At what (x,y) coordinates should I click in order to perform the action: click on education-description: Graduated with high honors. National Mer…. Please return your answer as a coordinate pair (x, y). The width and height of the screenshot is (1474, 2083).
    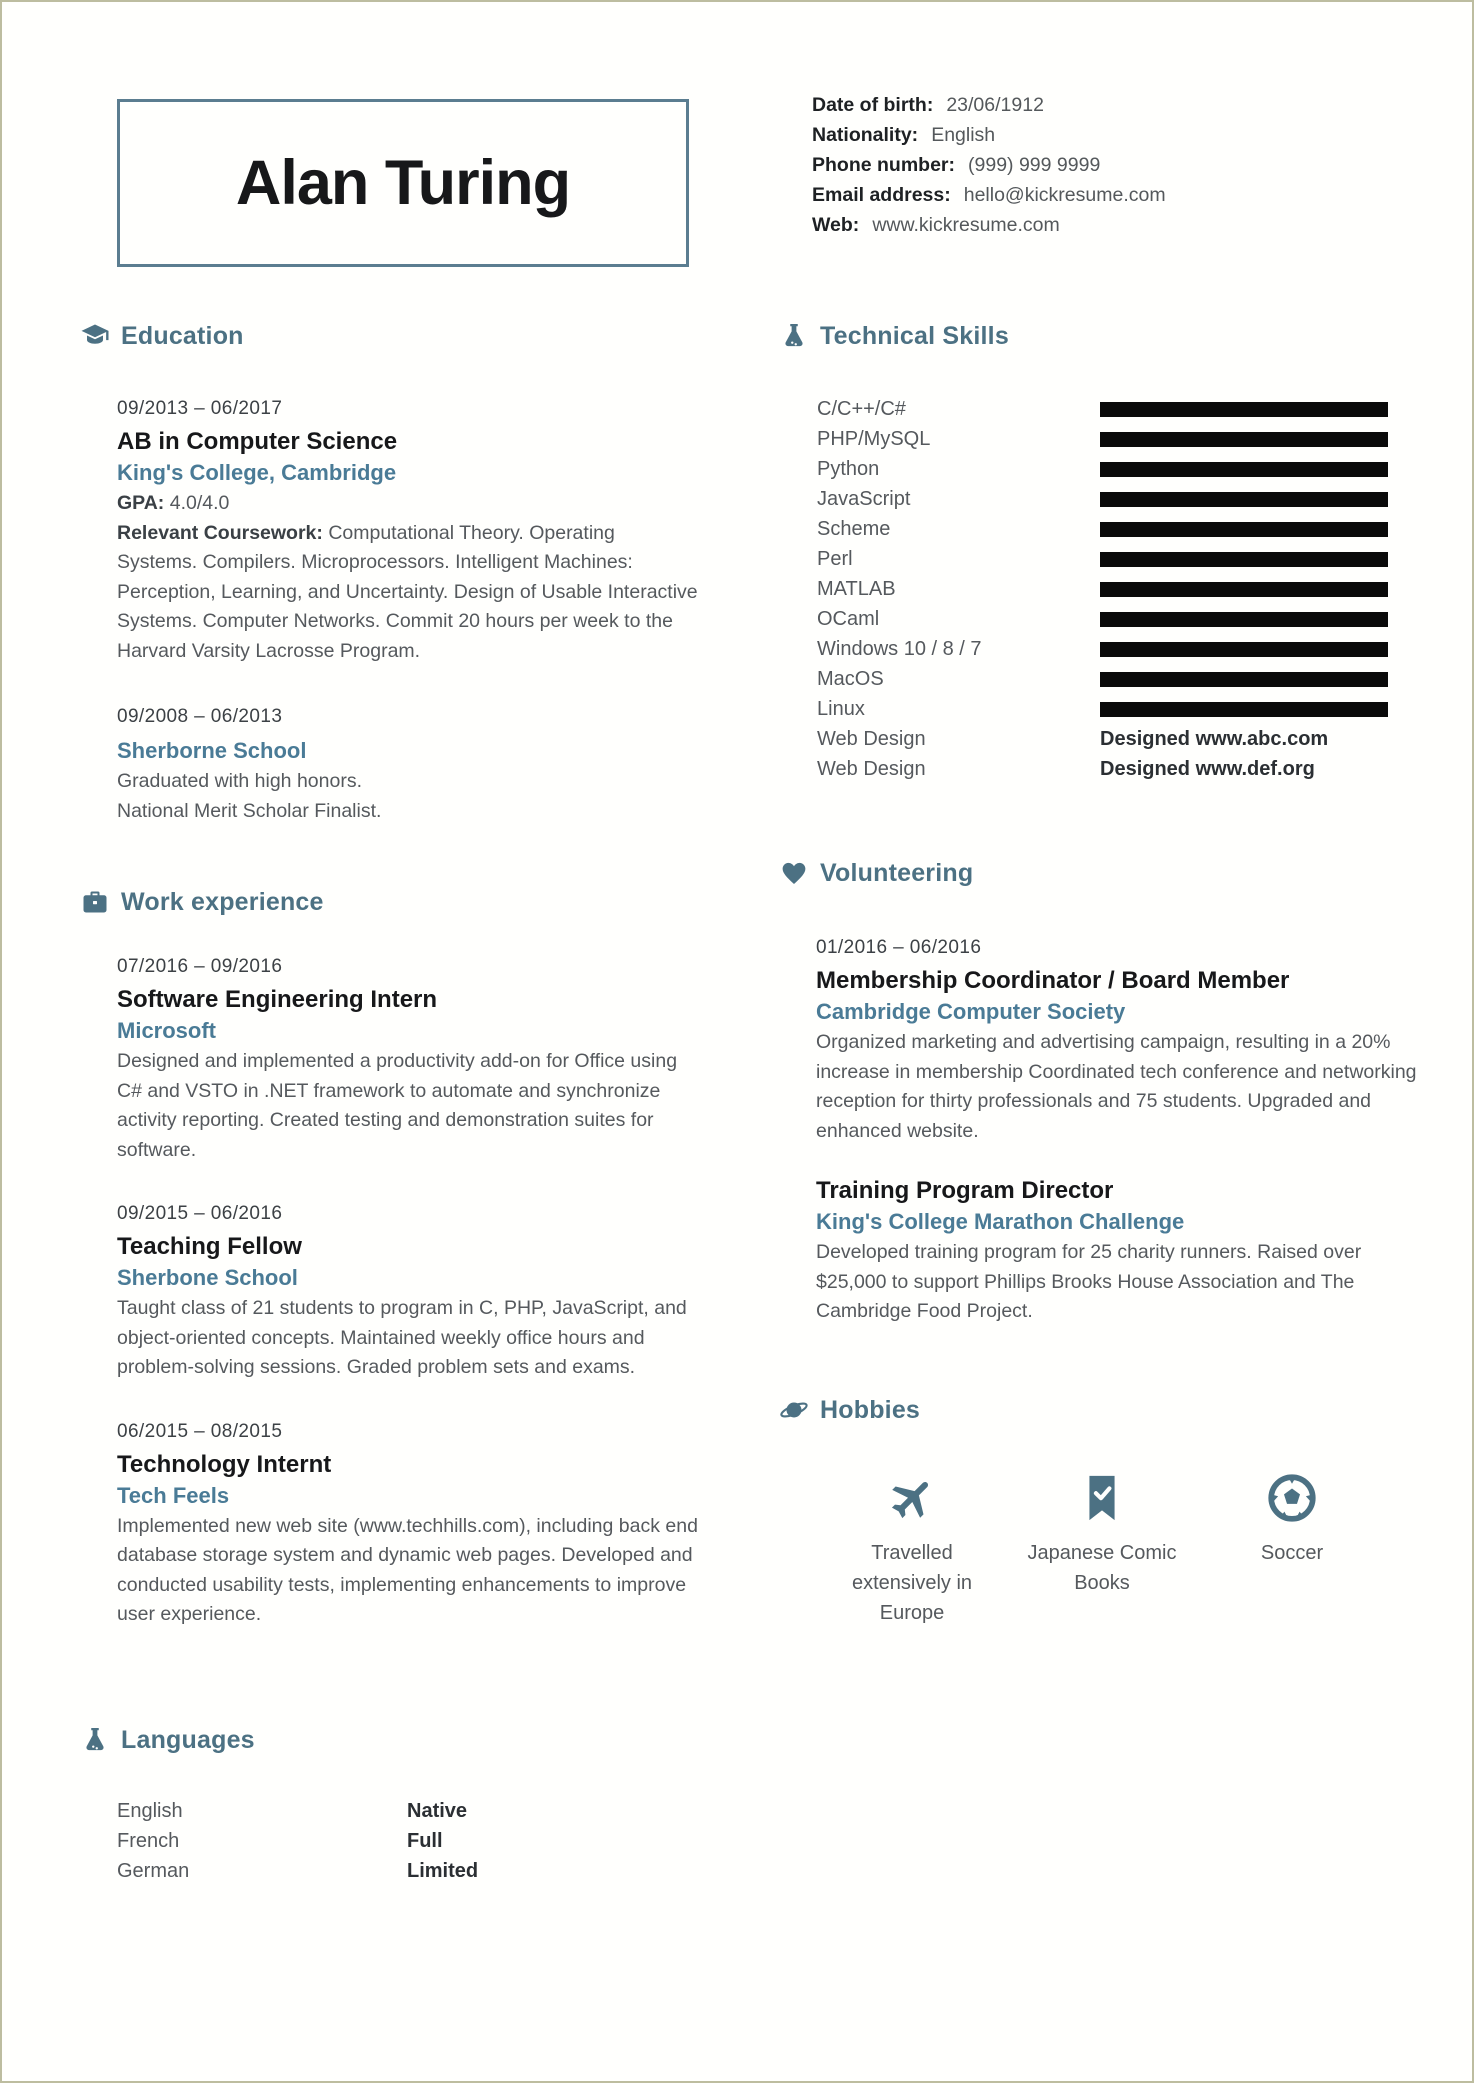
    Looking at the image, I should click on (249, 796).